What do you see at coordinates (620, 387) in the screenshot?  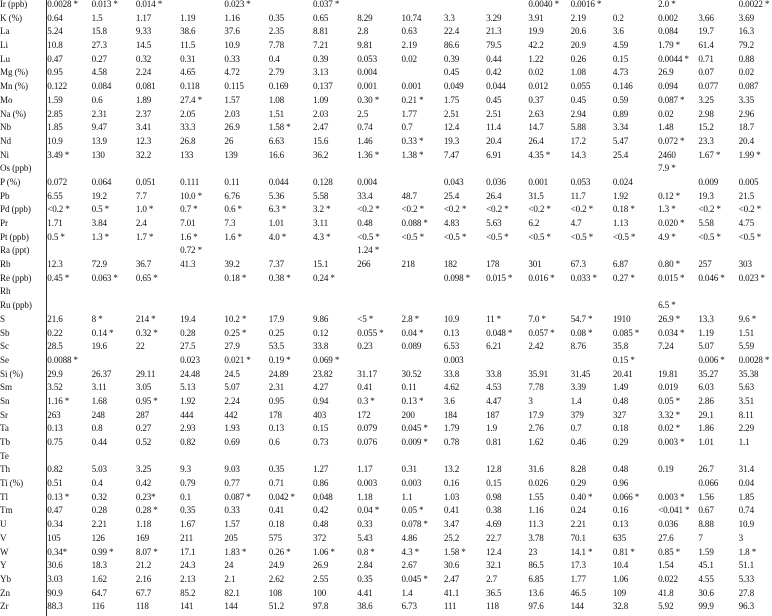 I see `cell-r28-c13: 1.49` at bounding box center [620, 387].